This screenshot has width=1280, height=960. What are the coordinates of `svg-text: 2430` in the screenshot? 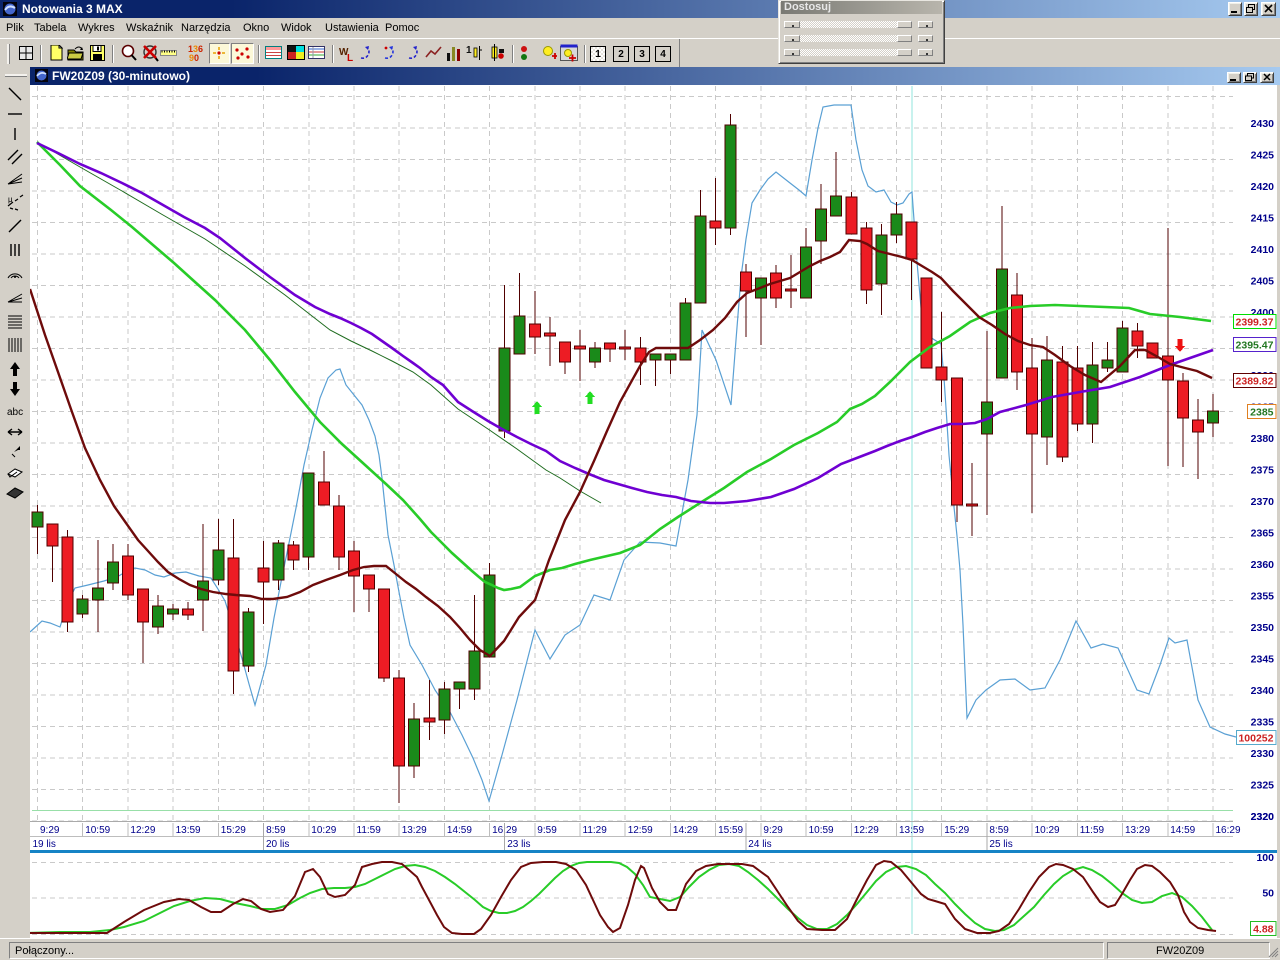 It's located at (1263, 124).